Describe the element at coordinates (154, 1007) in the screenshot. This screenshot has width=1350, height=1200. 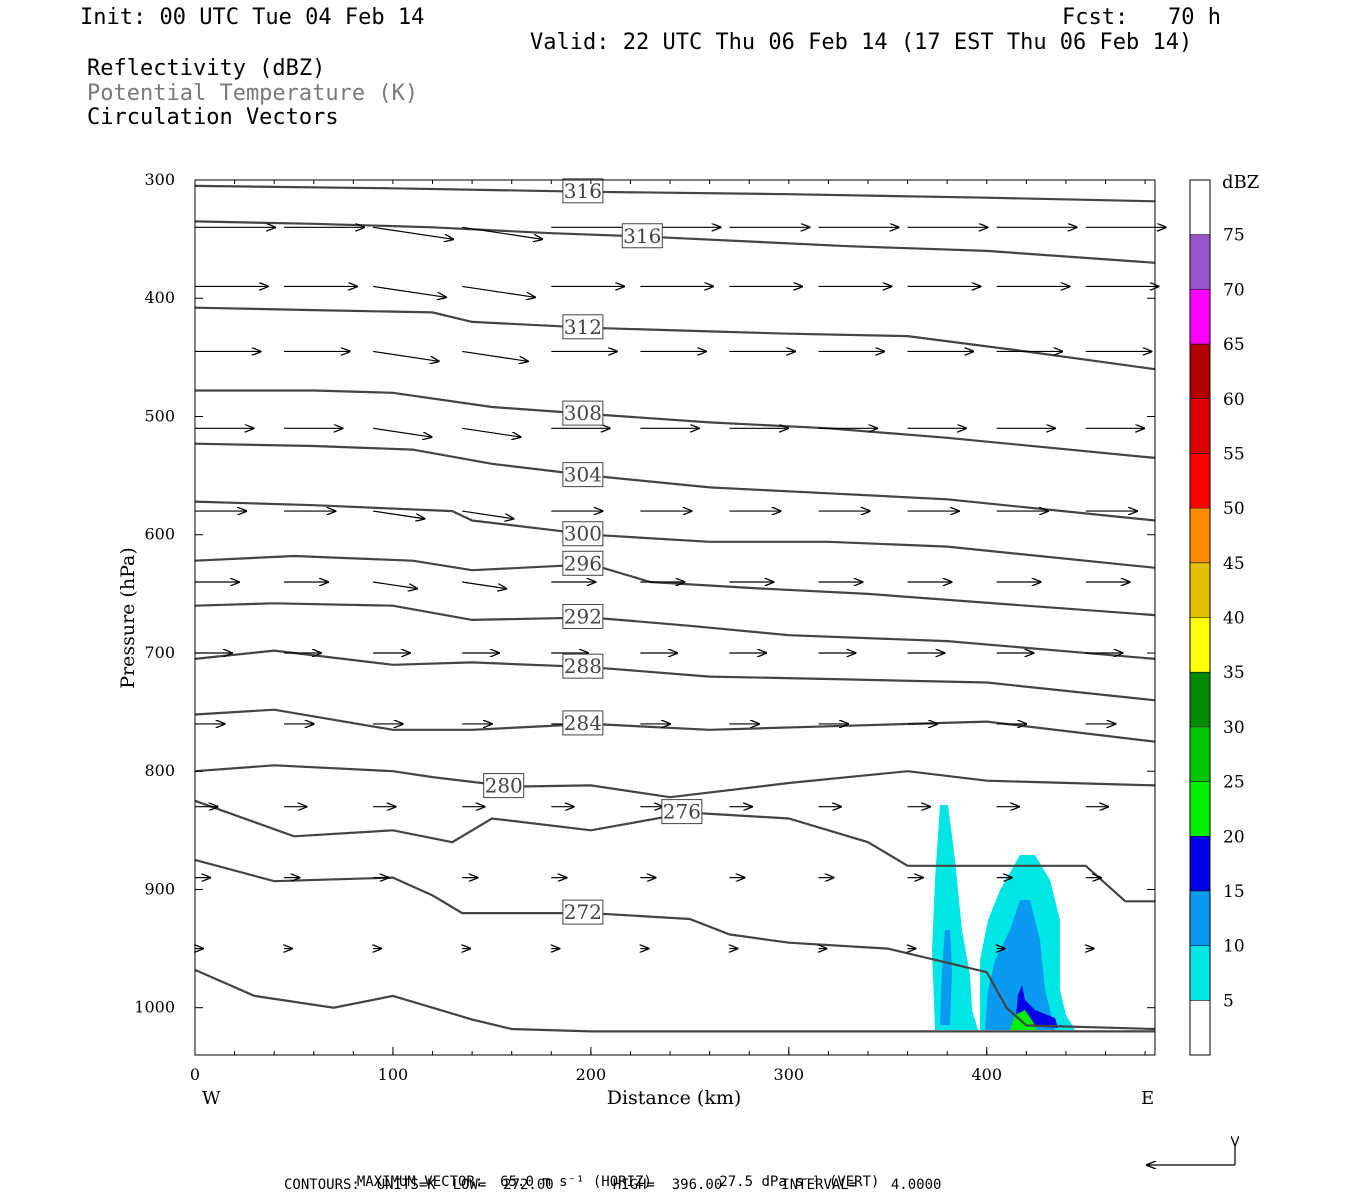
I see `y-tick-label: 1000` at that location.